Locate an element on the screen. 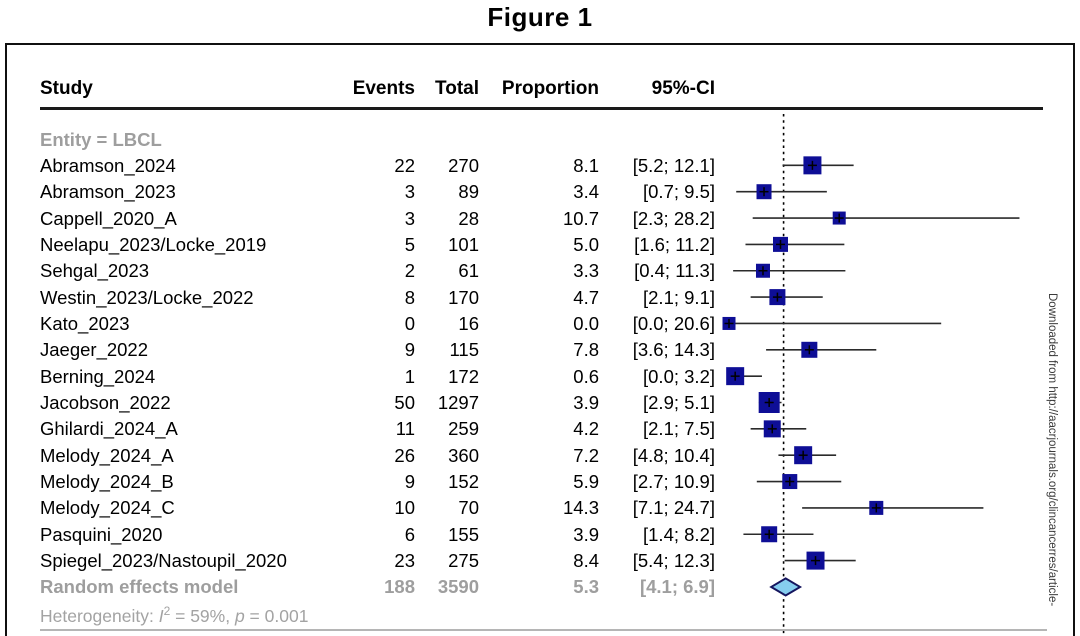 The height and width of the screenshot is (636, 1080). study-row: Abramson_2023 3 89 3.4 [0.7; 9.5] is located at coordinates (361, 191).